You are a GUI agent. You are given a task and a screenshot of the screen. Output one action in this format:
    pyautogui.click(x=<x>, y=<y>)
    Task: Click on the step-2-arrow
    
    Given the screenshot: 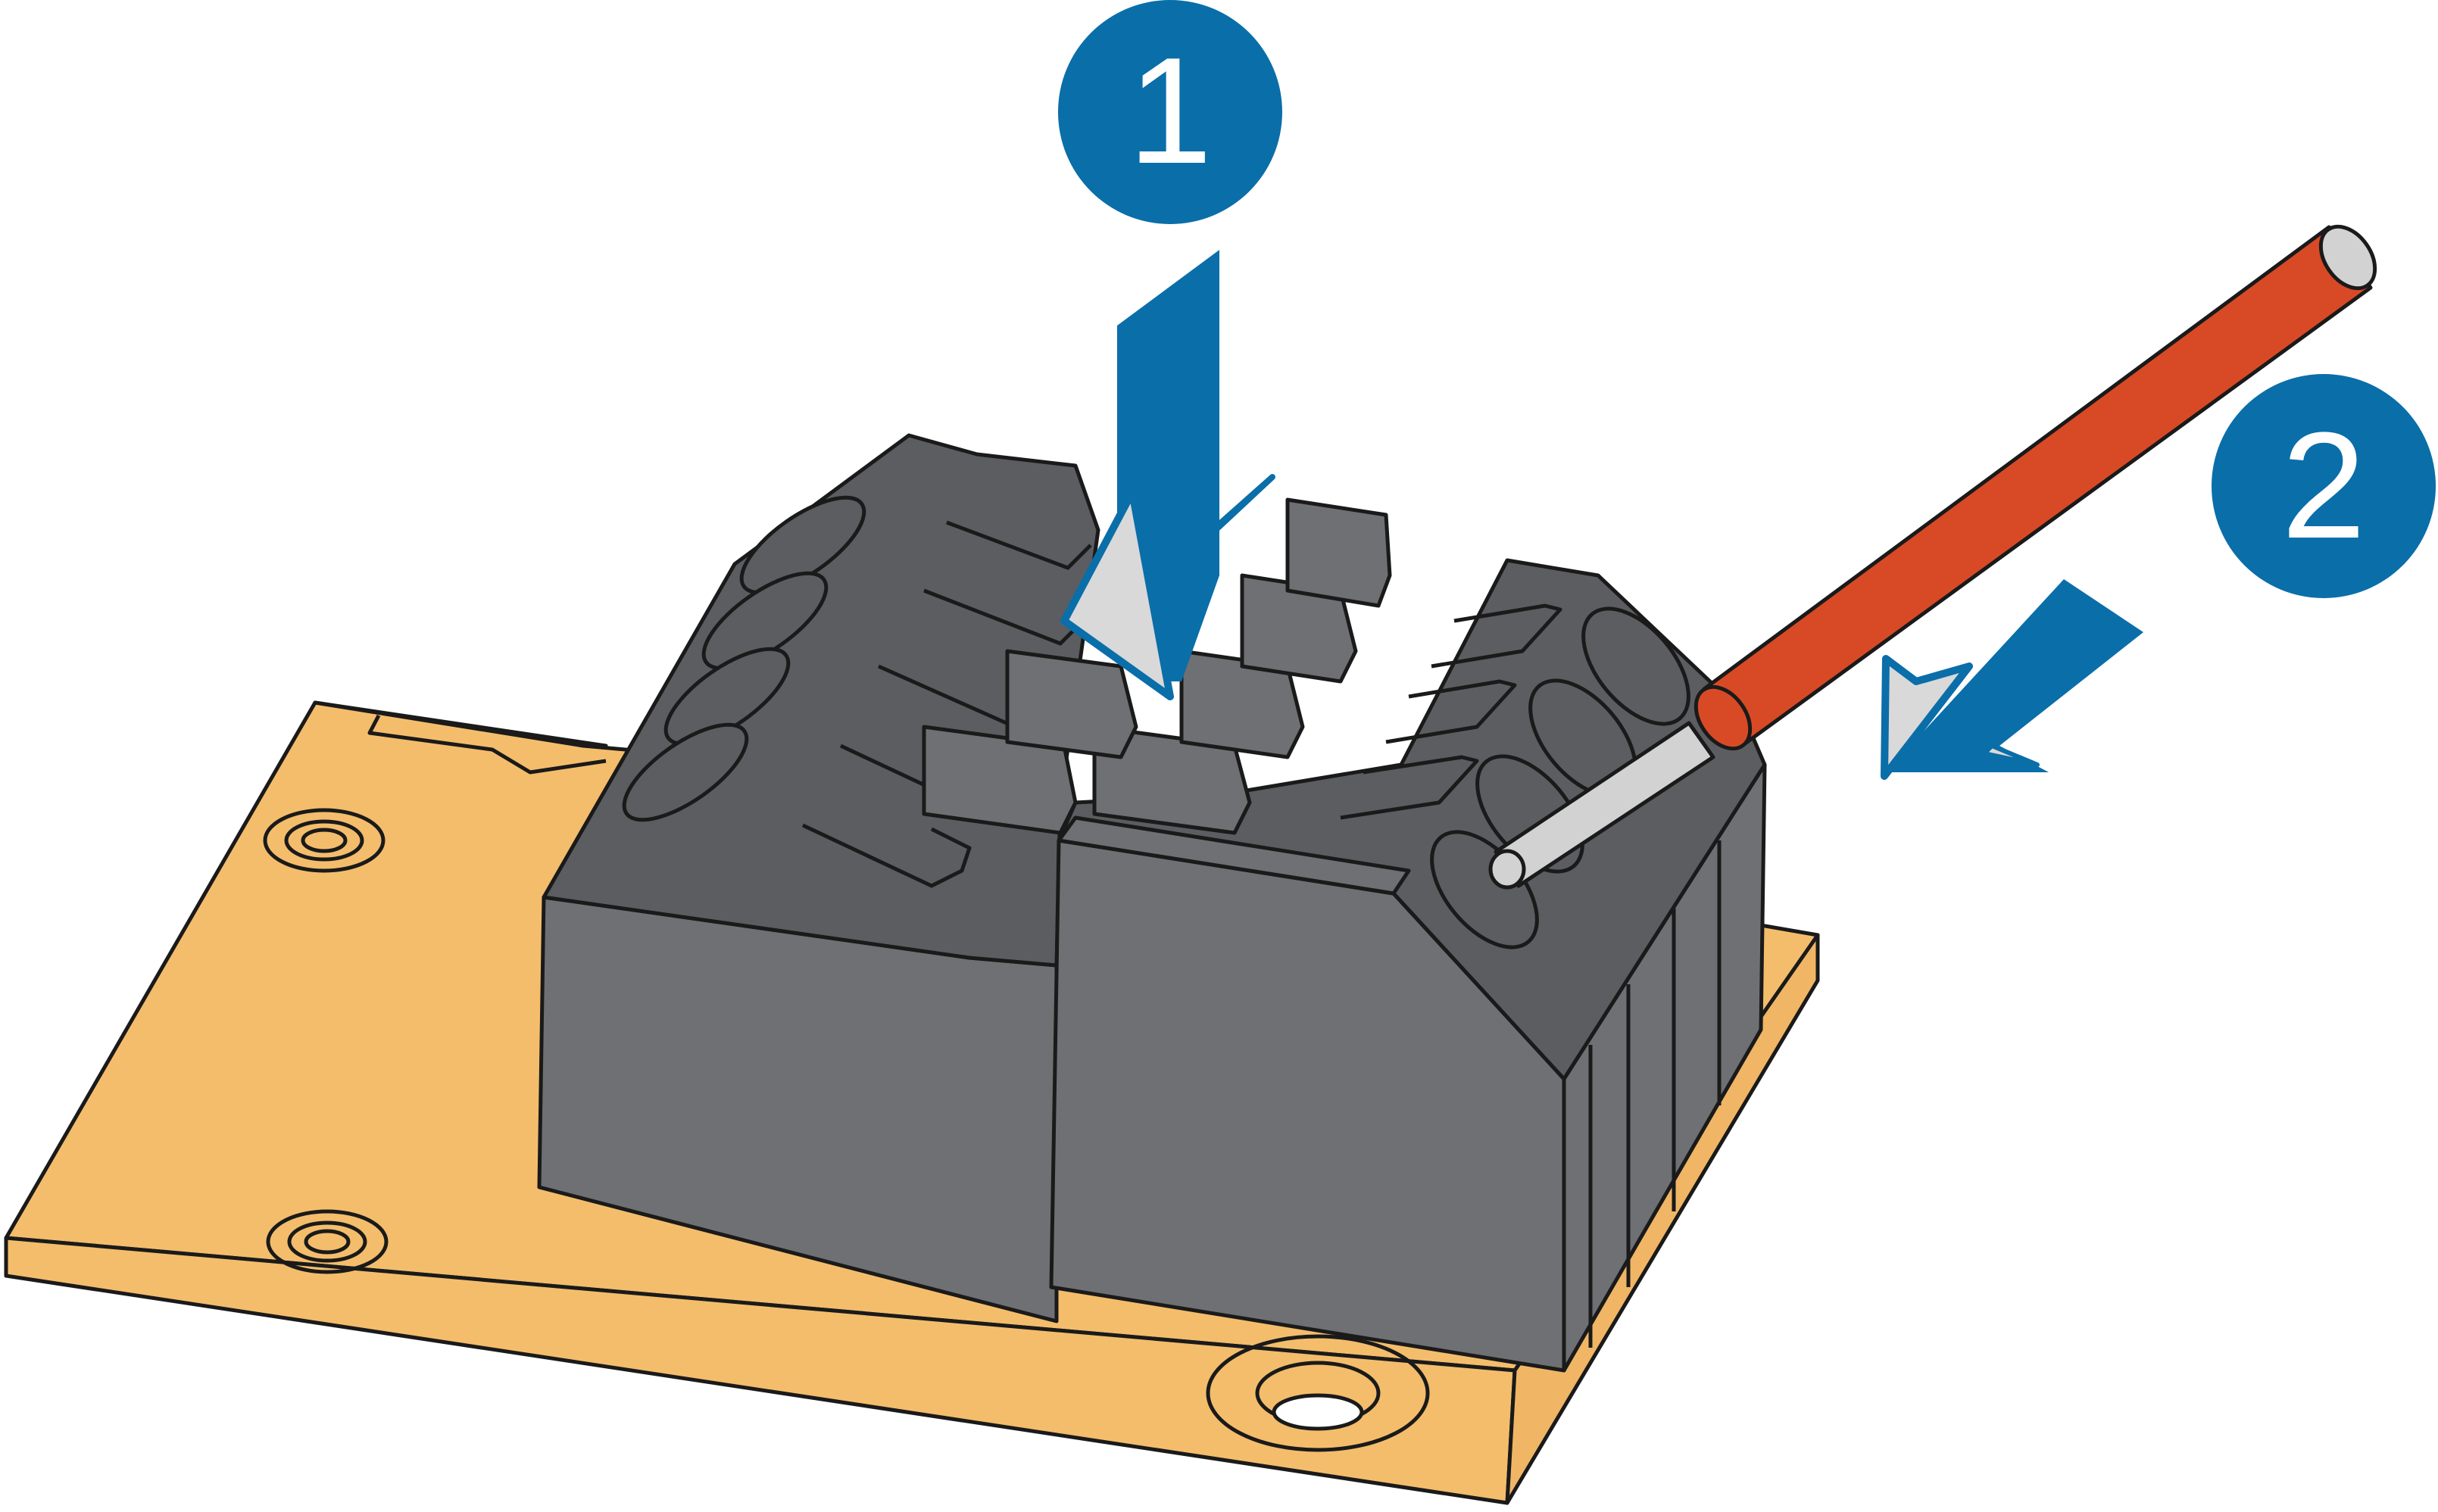 What is the action you would take?
    pyautogui.click(x=2012, y=679)
    